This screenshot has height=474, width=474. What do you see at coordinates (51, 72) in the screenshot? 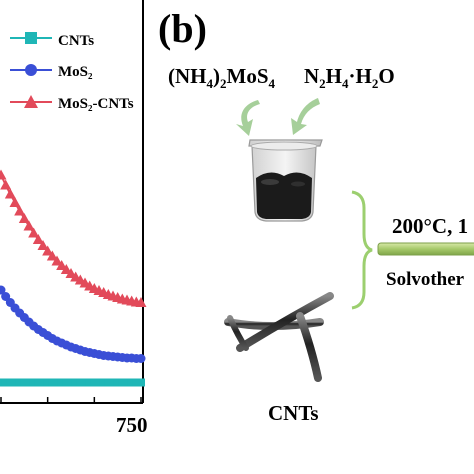
I see `legend-item-mos2: MoS₂` at bounding box center [51, 72].